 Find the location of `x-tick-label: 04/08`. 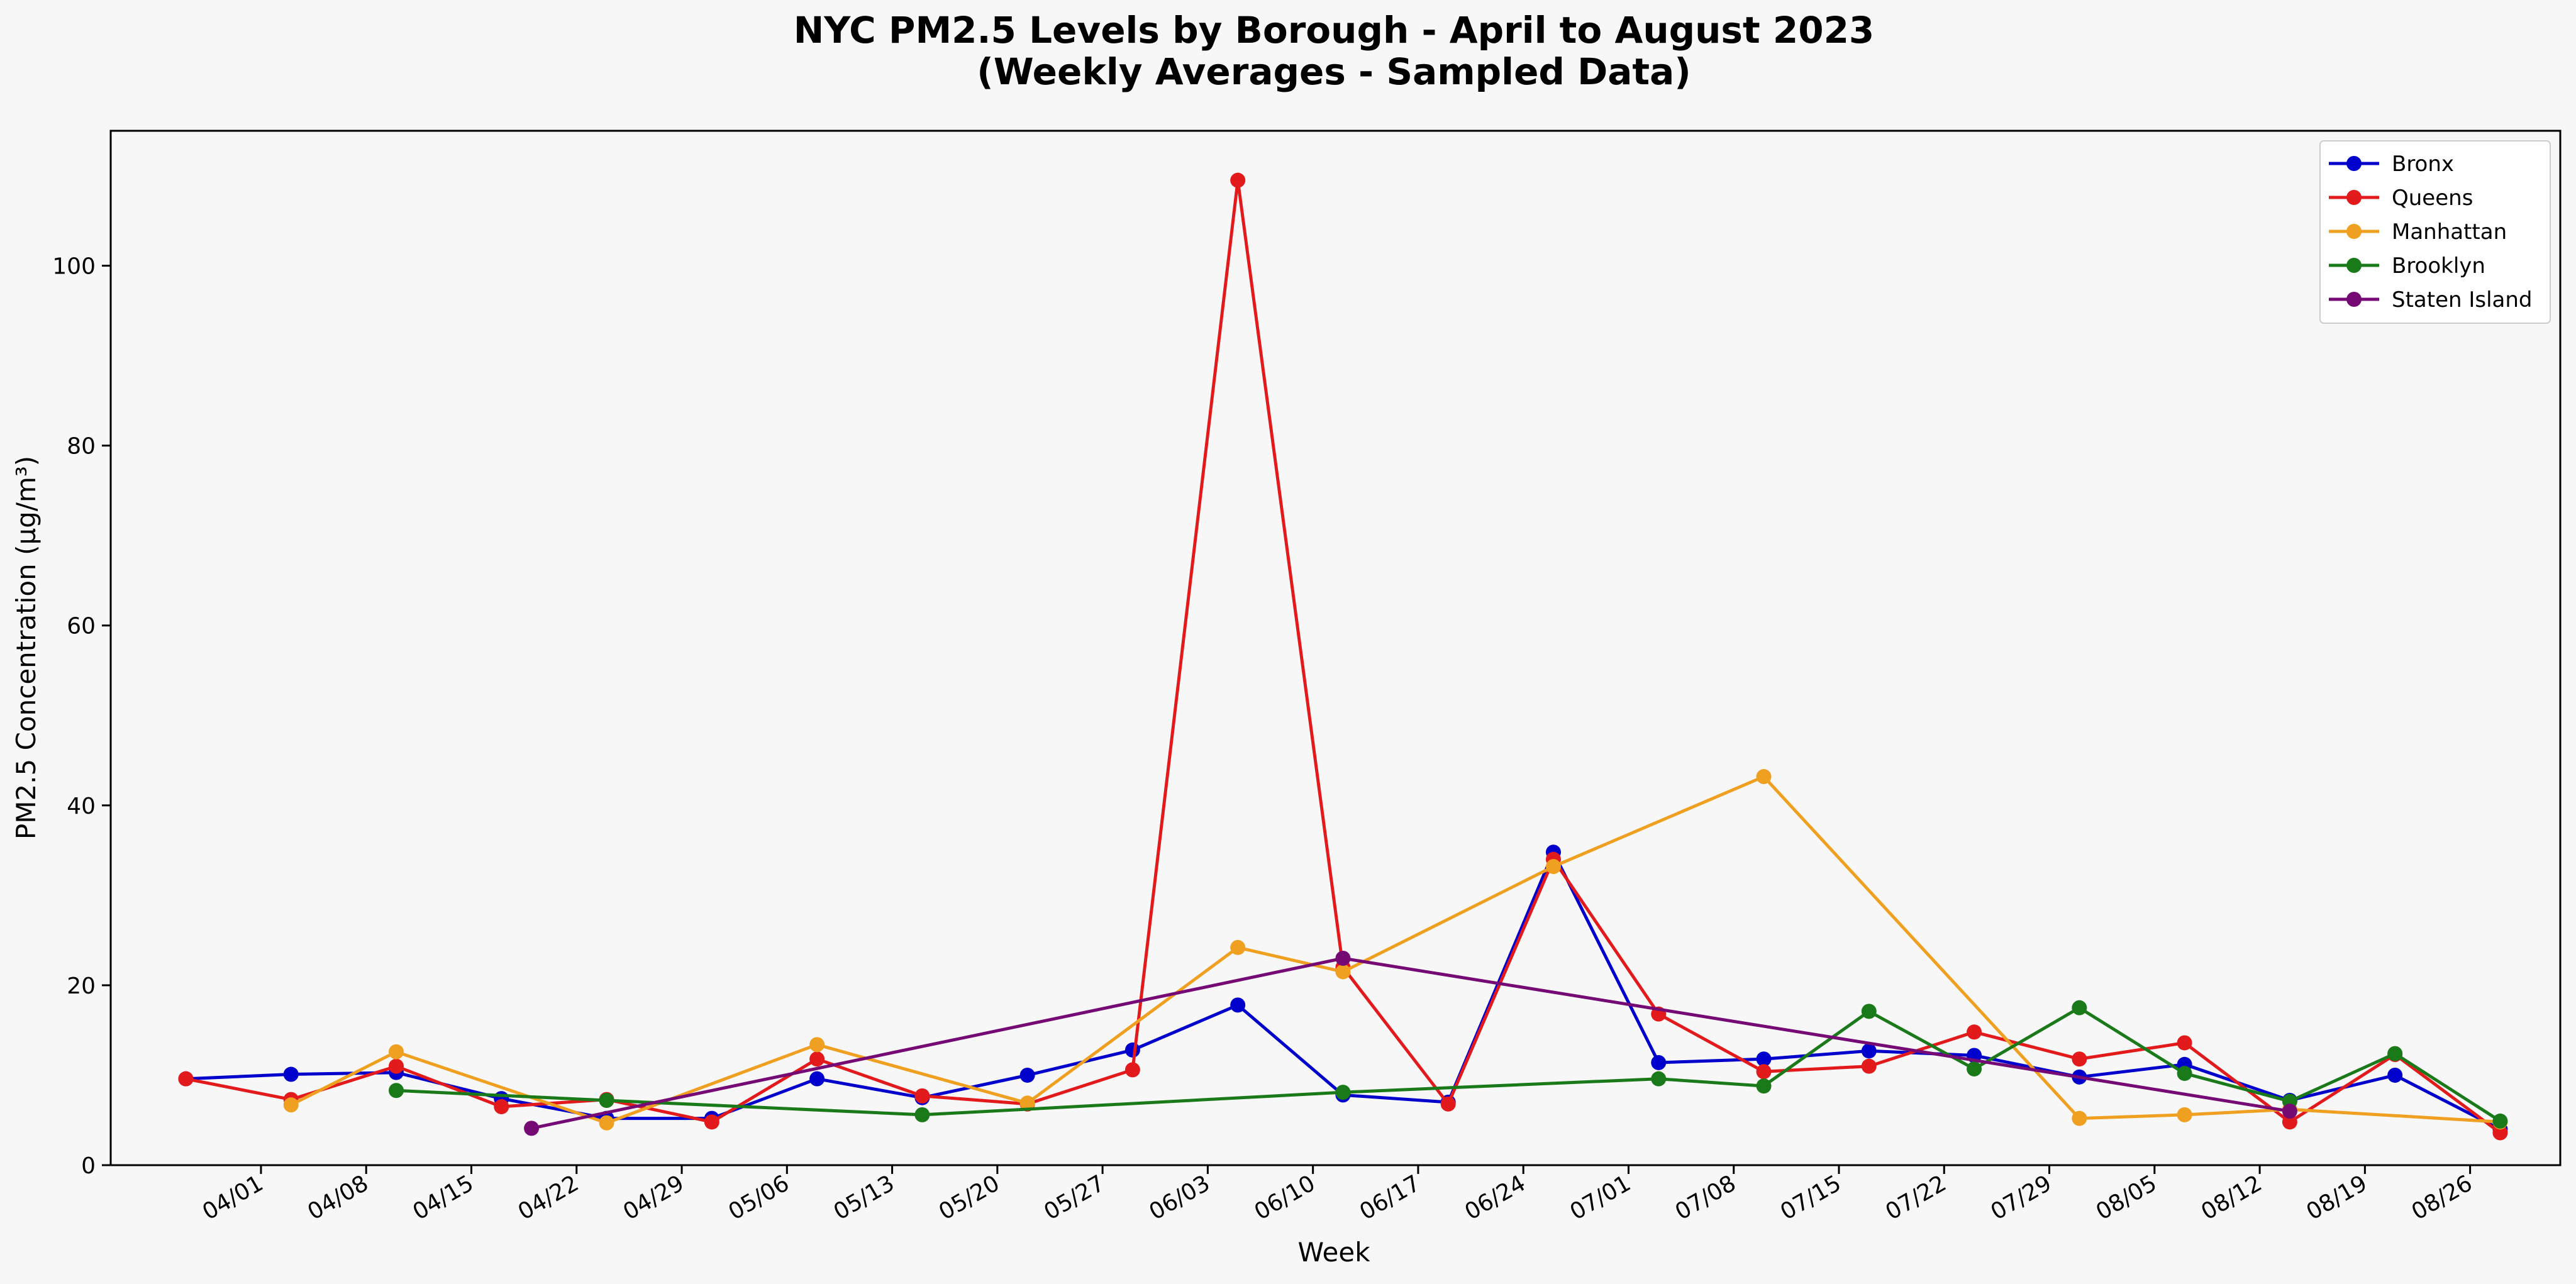

x-tick-label: 04/08 is located at coordinates (337, 1197).